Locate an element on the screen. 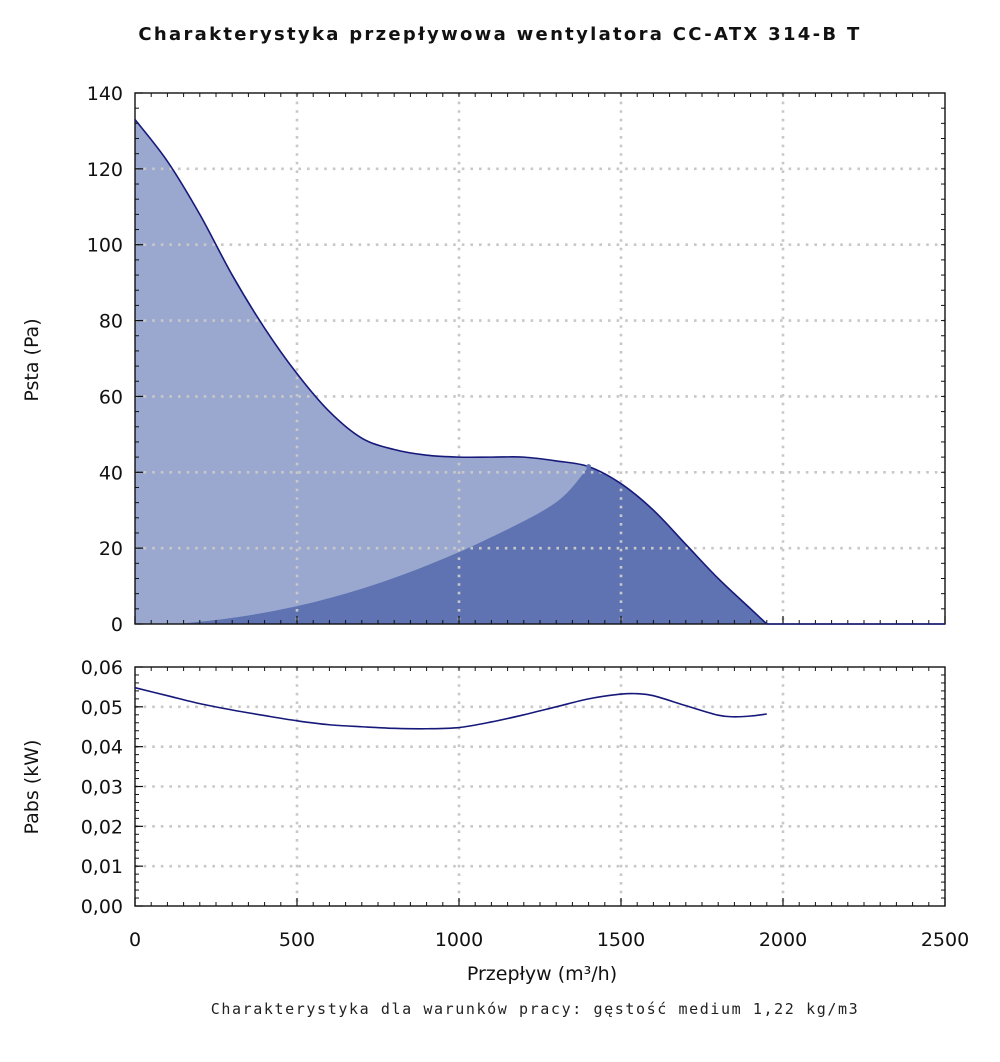  bottom-y-tick-label: 0,01 is located at coordinates (102, 867).